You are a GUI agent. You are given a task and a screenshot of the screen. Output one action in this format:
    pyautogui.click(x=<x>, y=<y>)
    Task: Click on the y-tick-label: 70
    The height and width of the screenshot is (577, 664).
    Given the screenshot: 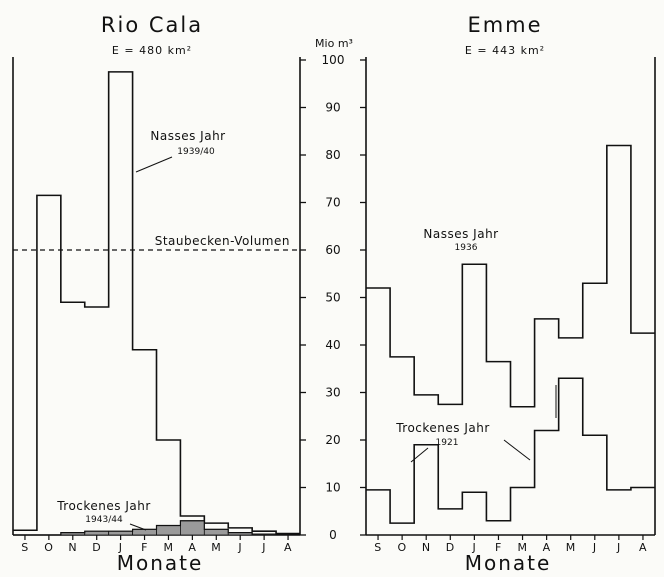 What is the action you would take?
    pyautogui.click(x=332, y=203)
    